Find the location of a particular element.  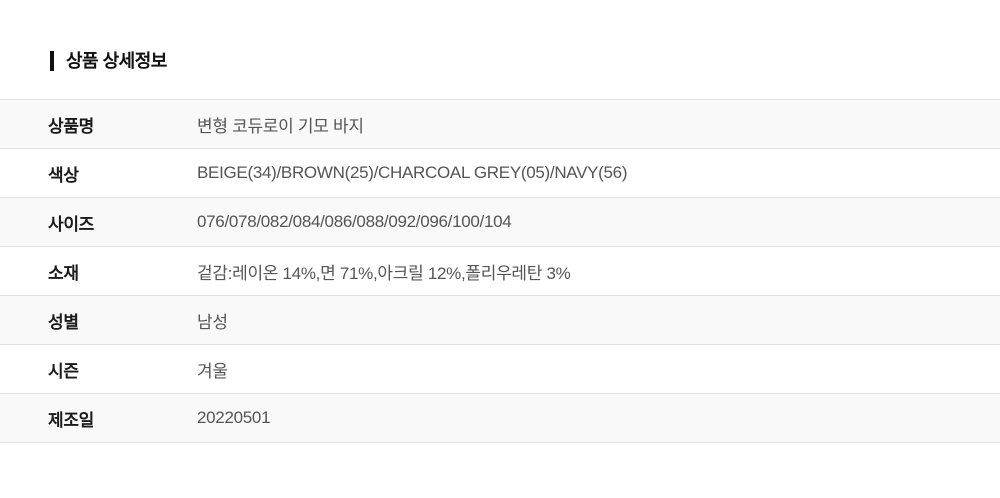

row-label: 성별 is located at coordinates (63, 322).